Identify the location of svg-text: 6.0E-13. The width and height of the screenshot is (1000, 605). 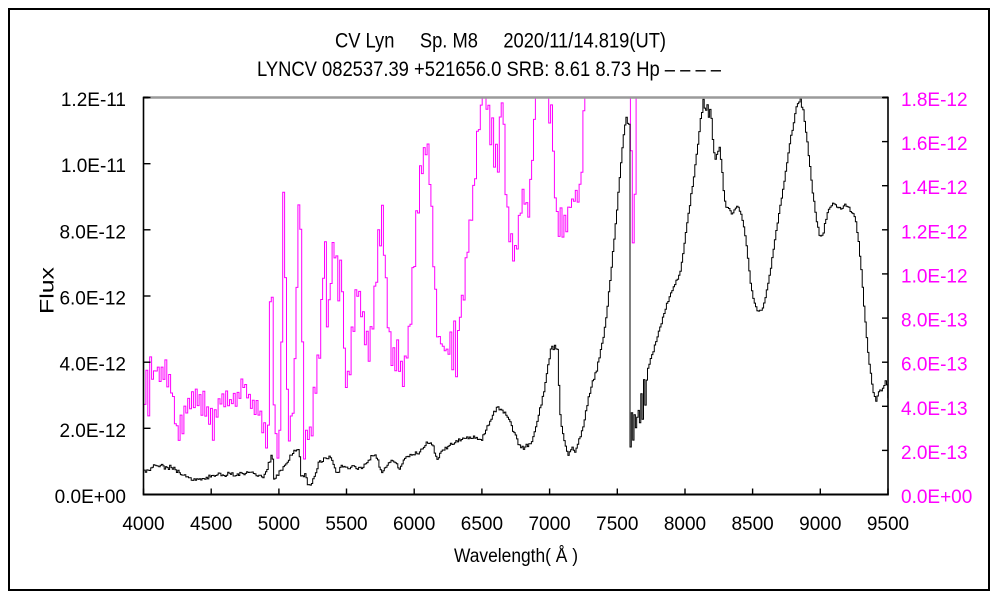
(934, 365).